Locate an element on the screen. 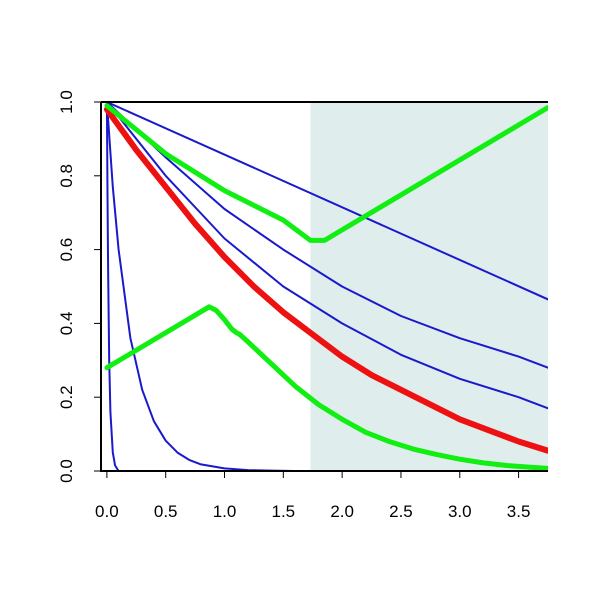 The image size is (600, 600). x-tick-label: 2.5 is located at coordinates (401, 511).